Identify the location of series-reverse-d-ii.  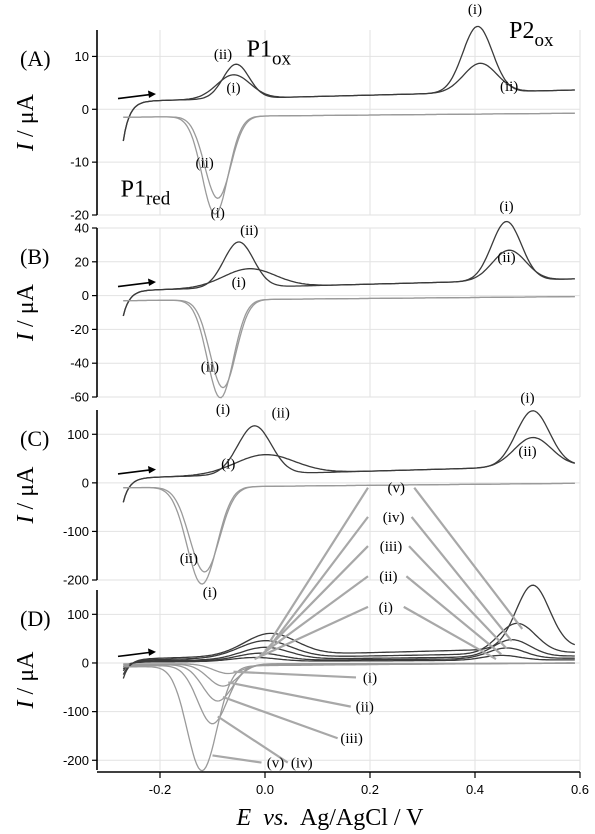
(349, 674).